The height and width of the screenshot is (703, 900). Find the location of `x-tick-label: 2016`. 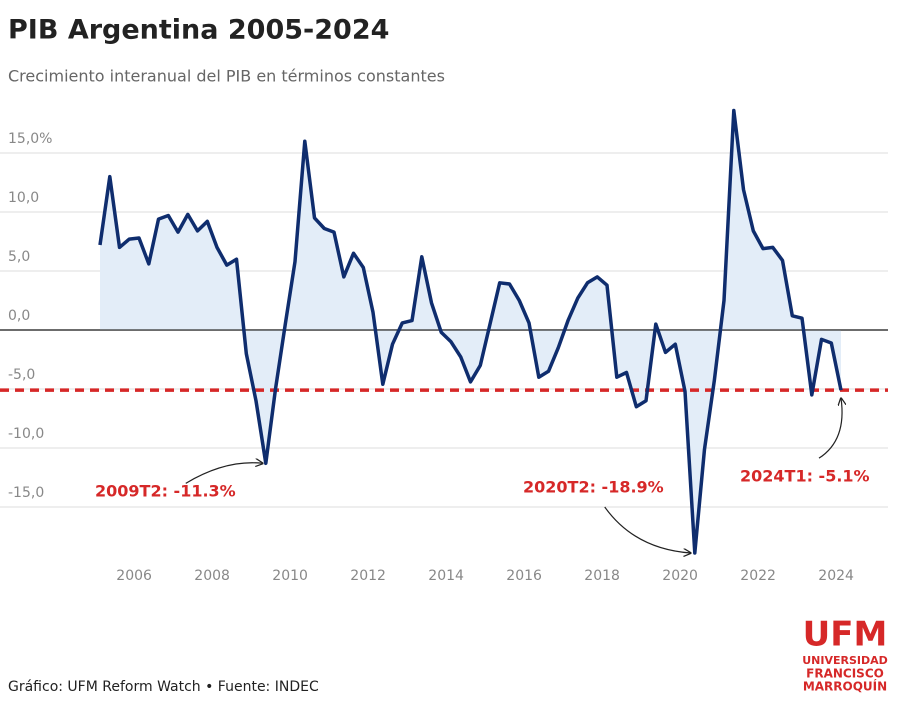

x-tick-label: 2016 is located at coordinates (524, 576).